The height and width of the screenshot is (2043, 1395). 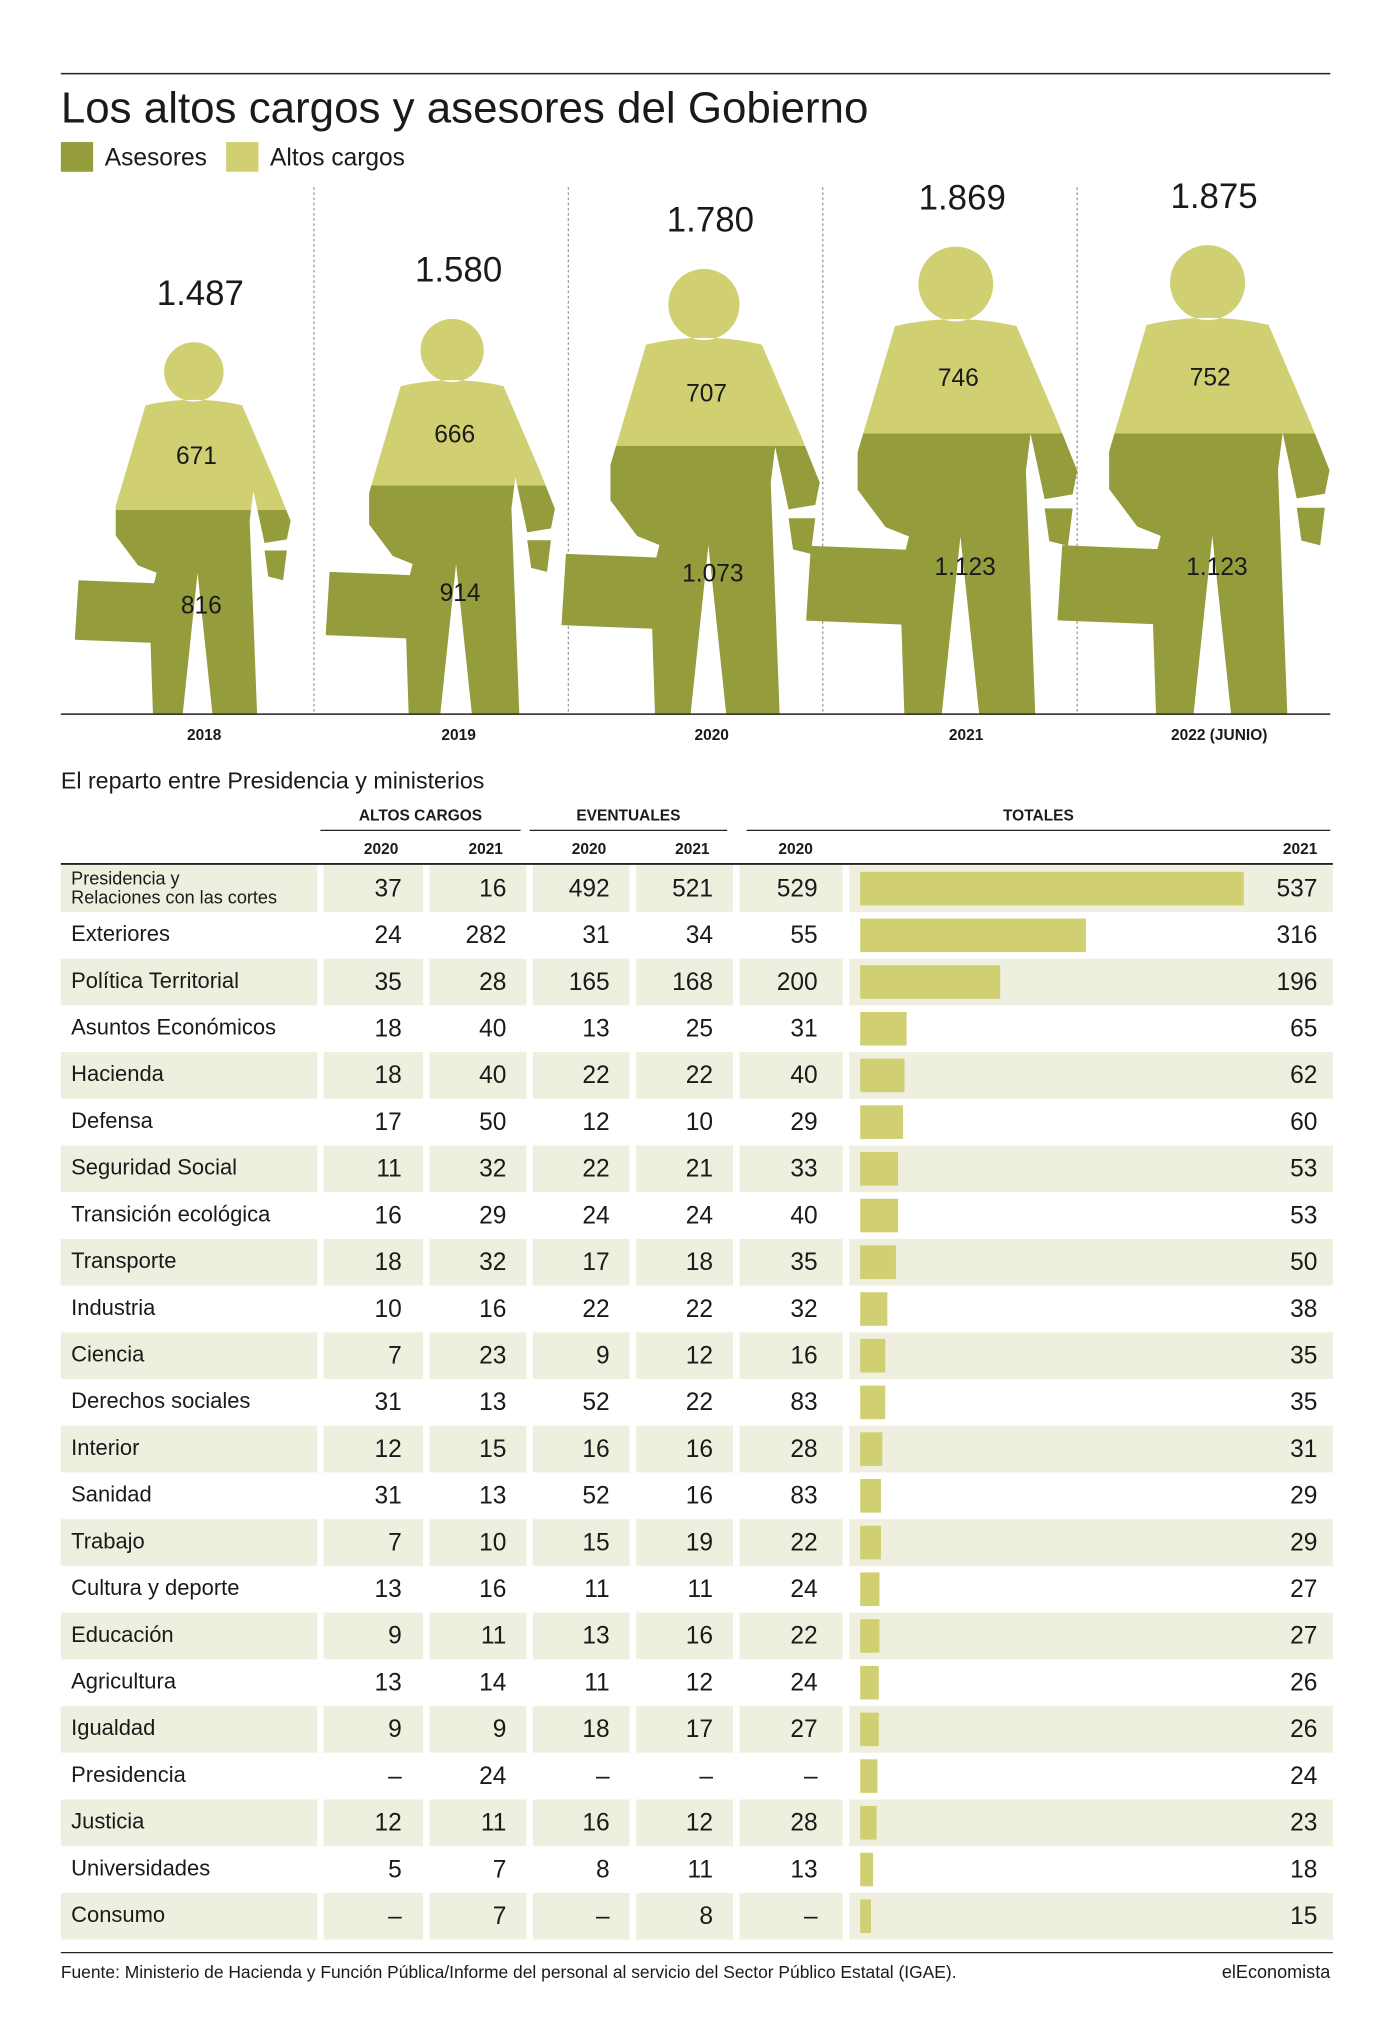 What do you see at coordinates (797, 982) in the screenshot?
I see `cell-value: 200` at bounding box center [797, 982].